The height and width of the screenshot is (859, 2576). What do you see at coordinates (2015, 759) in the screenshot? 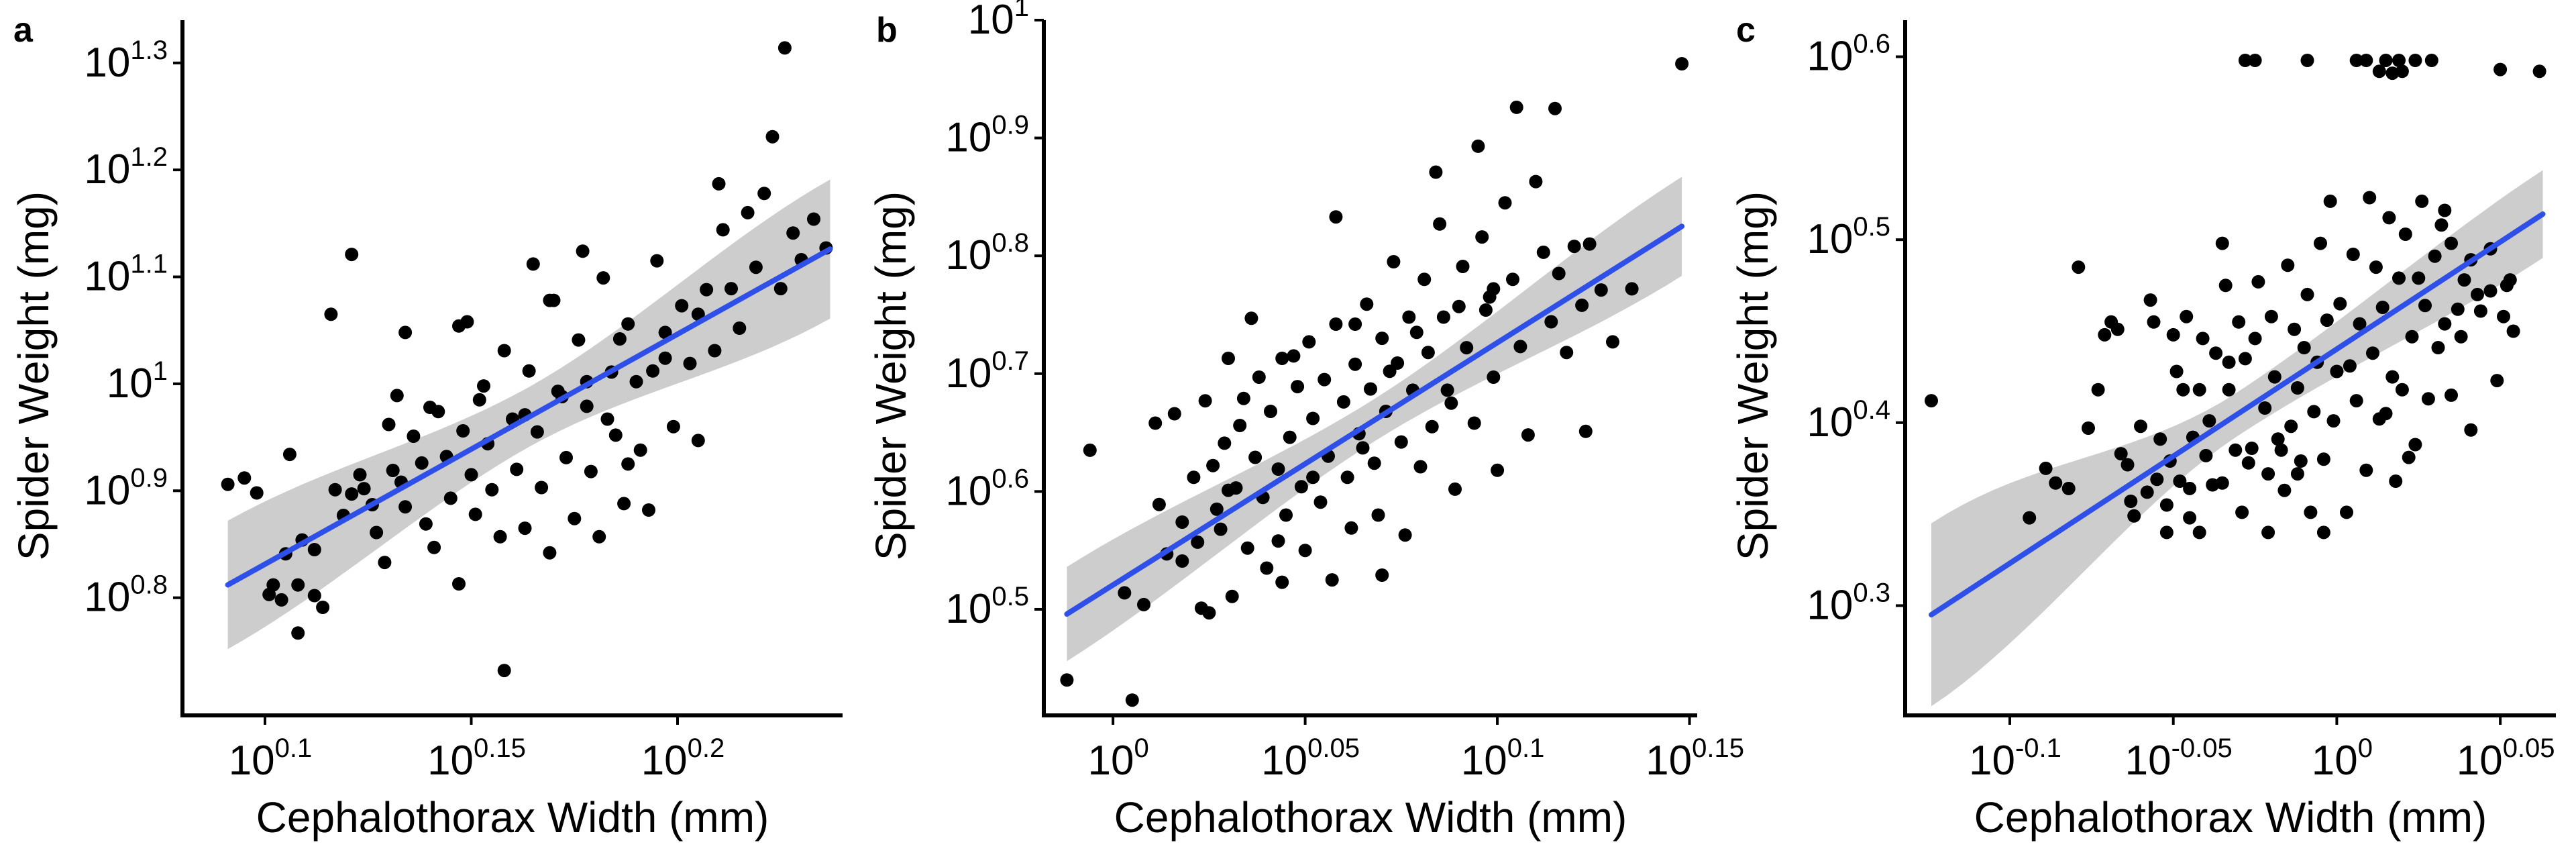
I see `x-tick-label-0: 10-0.1` at bounding box center [2015, 759].